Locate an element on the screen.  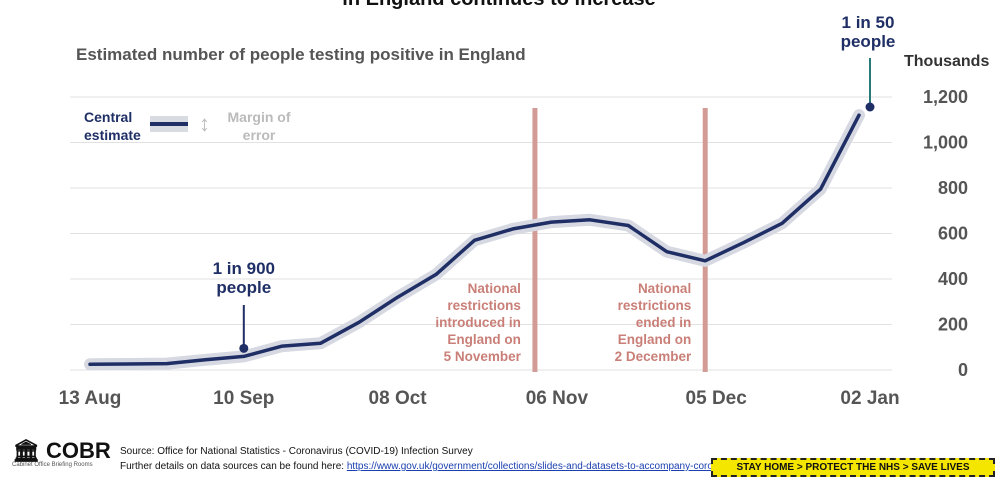
top-title: in England continues to increase is located at coordinates (499, 5).